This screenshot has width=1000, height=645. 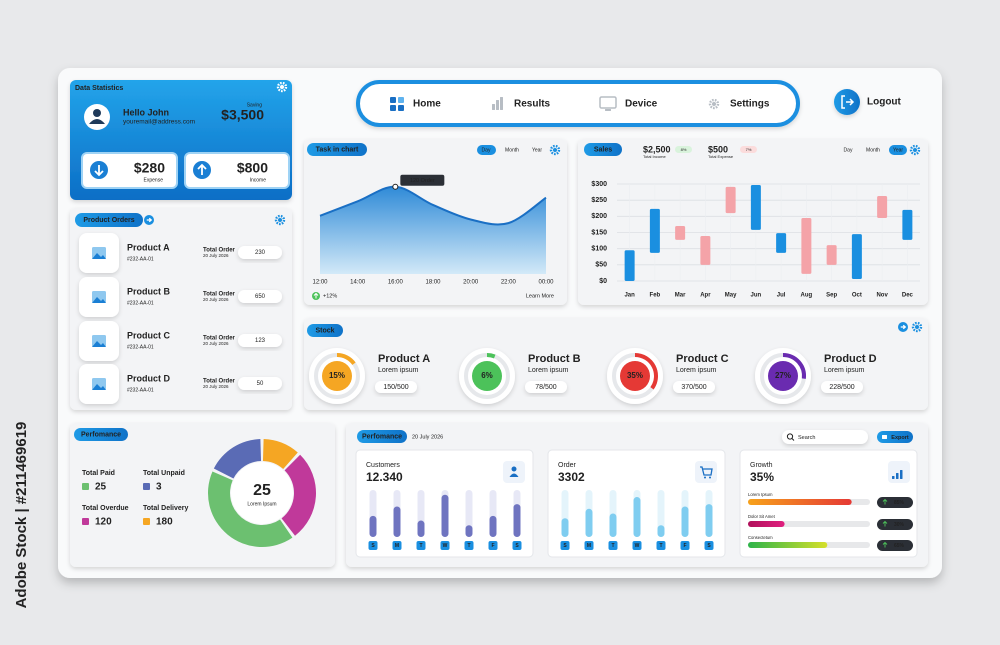 What do you see at coordinates (337, 375) in the screenshot?
I see `gauge-label: 15%` at bounding box center [337, 375].